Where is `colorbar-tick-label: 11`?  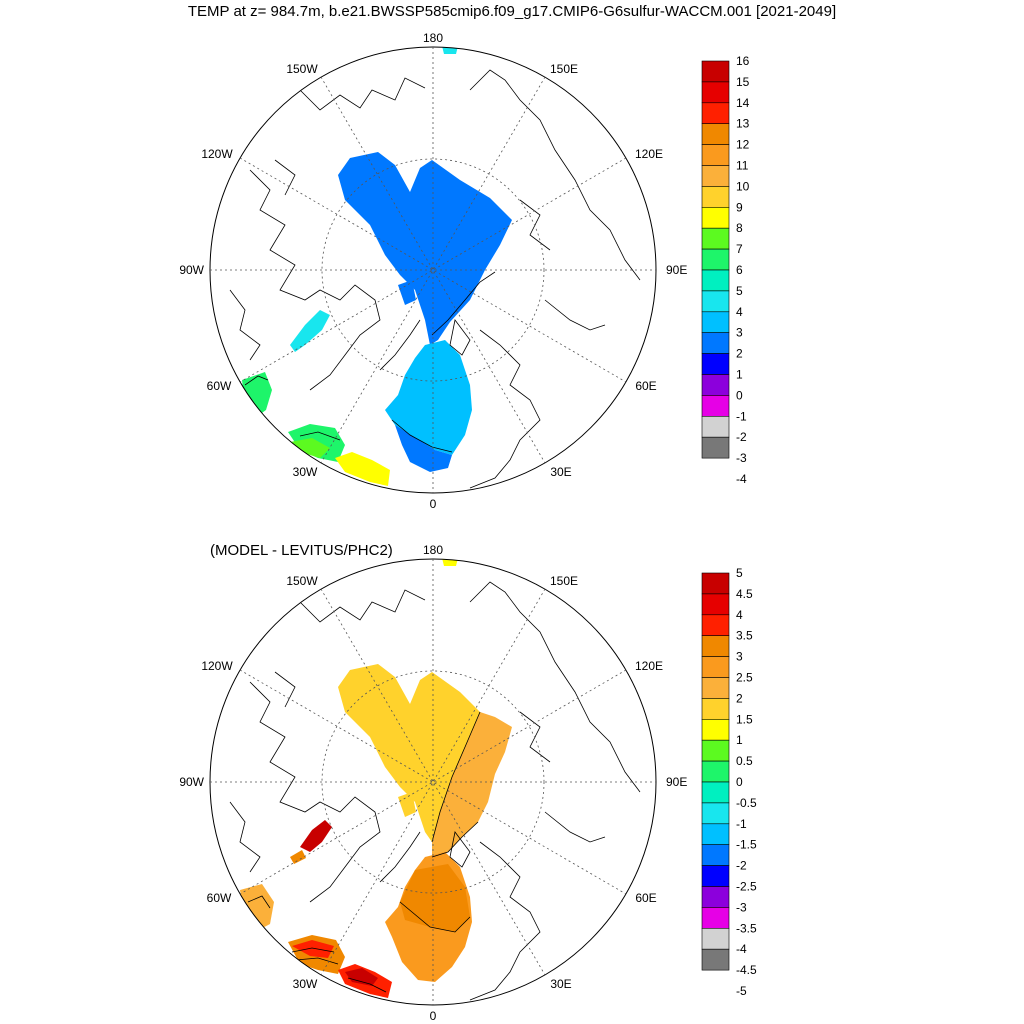 colorbar-tick-label: 11 is located at coordinates (742, 166).